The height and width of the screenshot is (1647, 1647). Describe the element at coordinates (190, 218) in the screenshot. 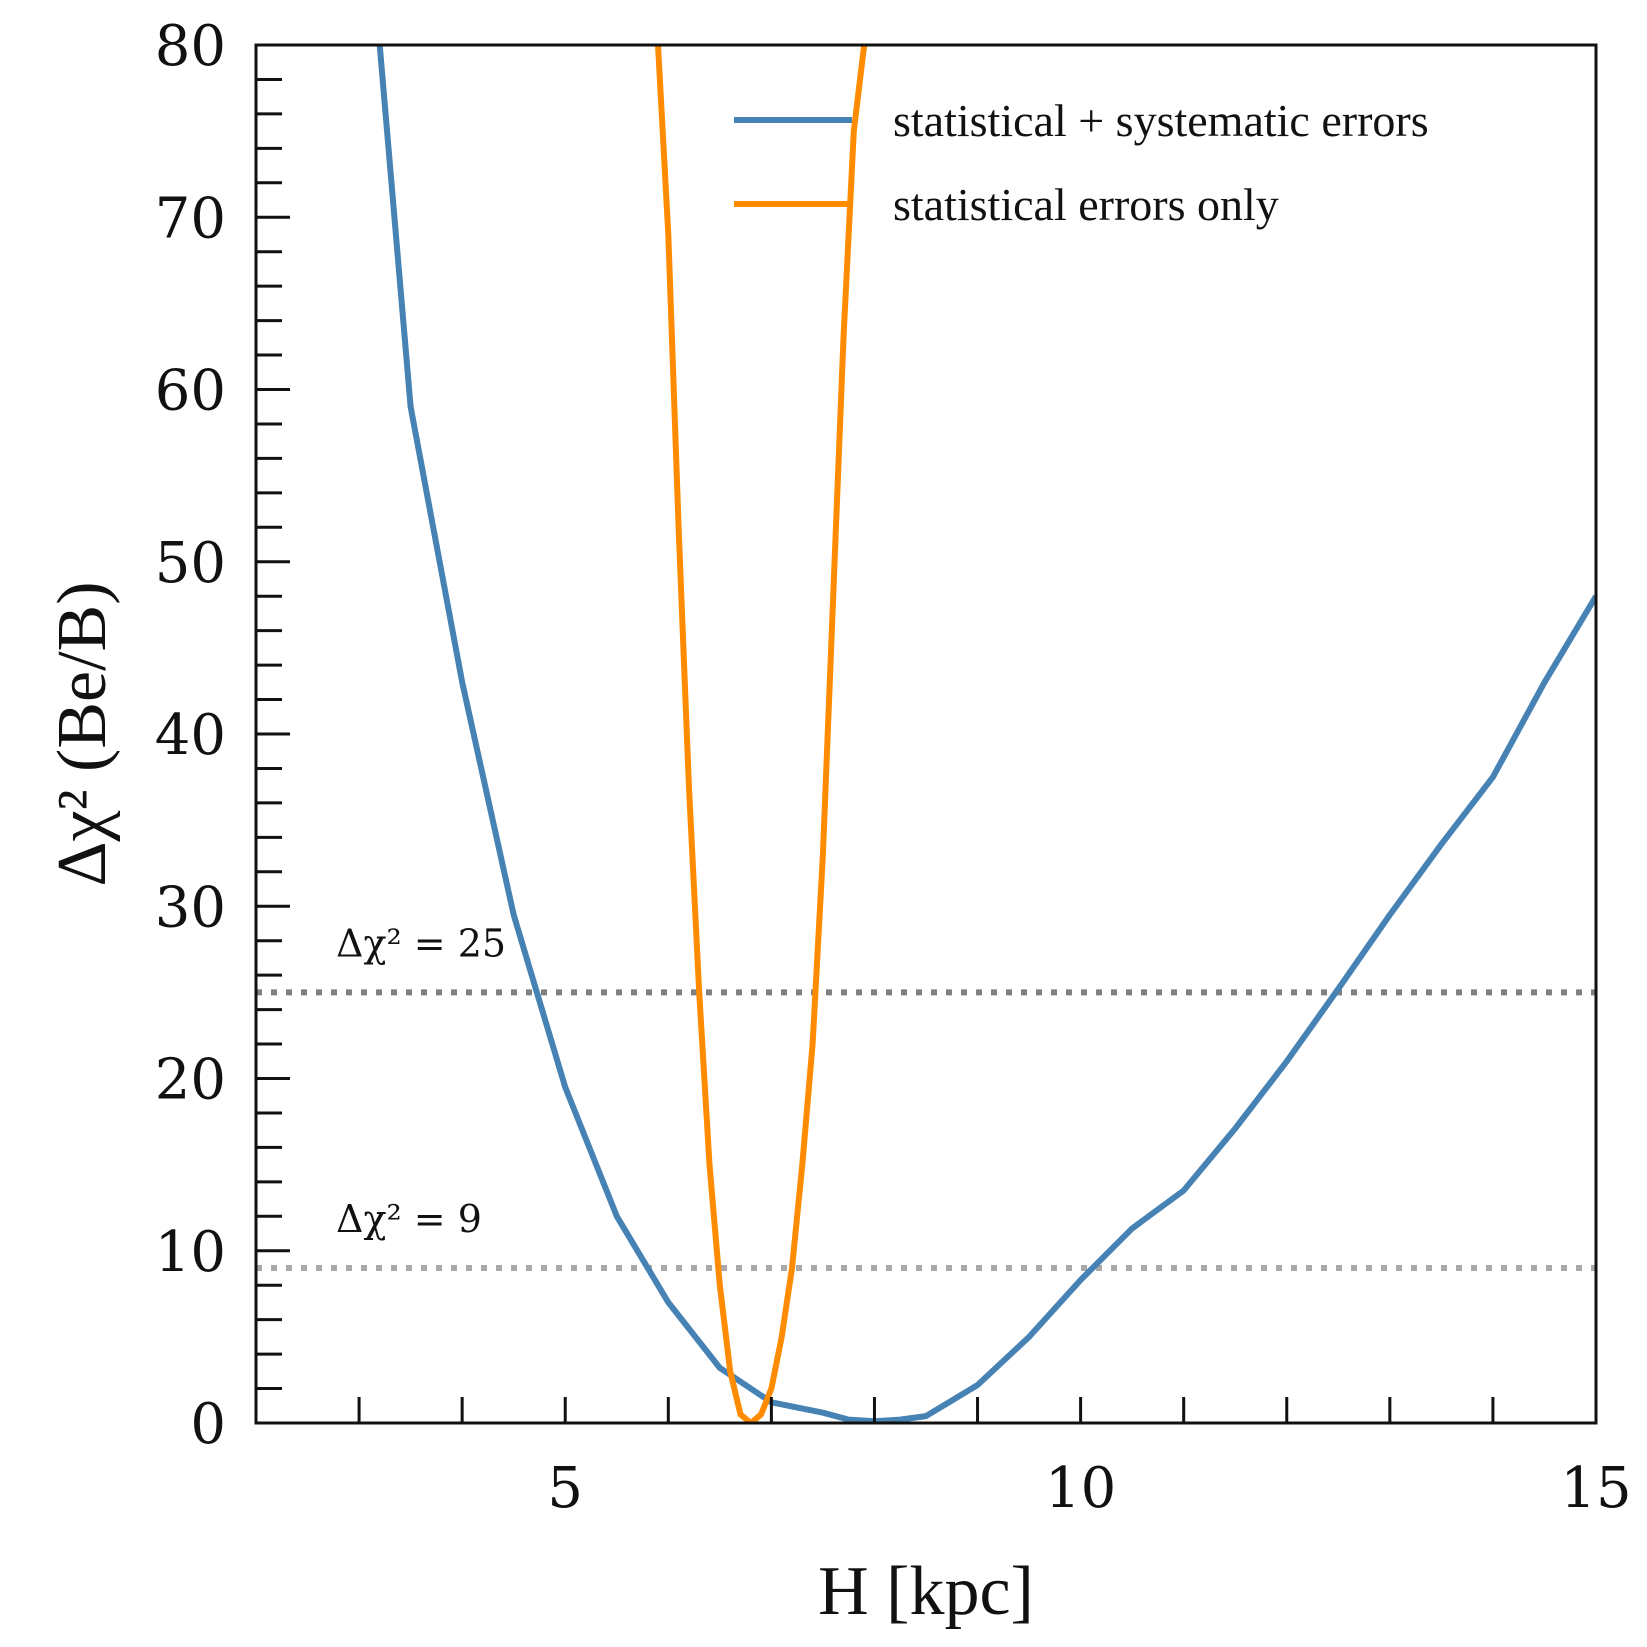

I see `y-tick-label: 70` at that location.